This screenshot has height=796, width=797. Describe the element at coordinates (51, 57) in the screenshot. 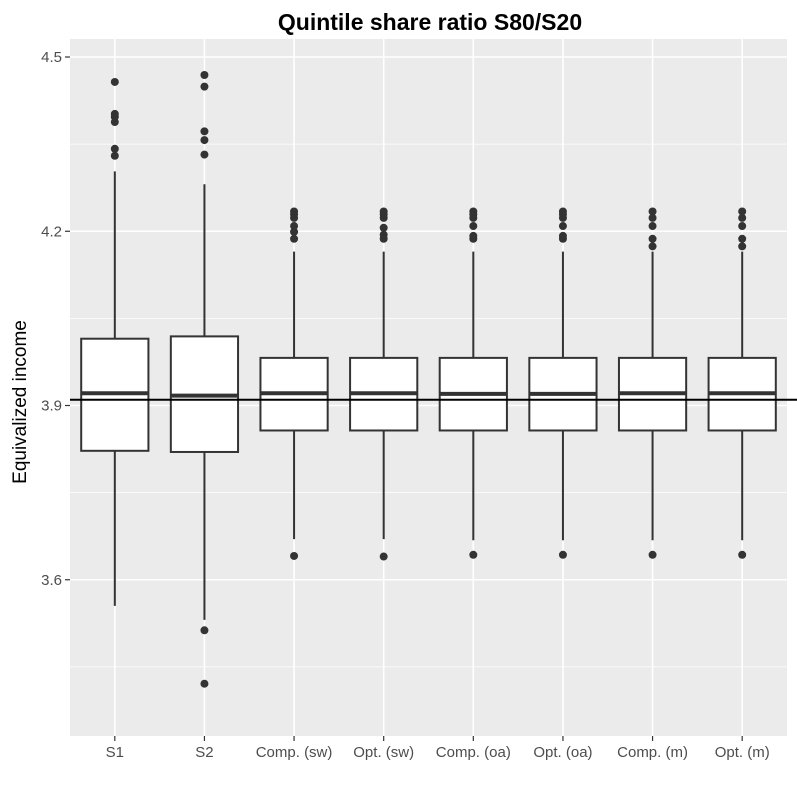

I see `y-tick-label: 4.5` at that location.